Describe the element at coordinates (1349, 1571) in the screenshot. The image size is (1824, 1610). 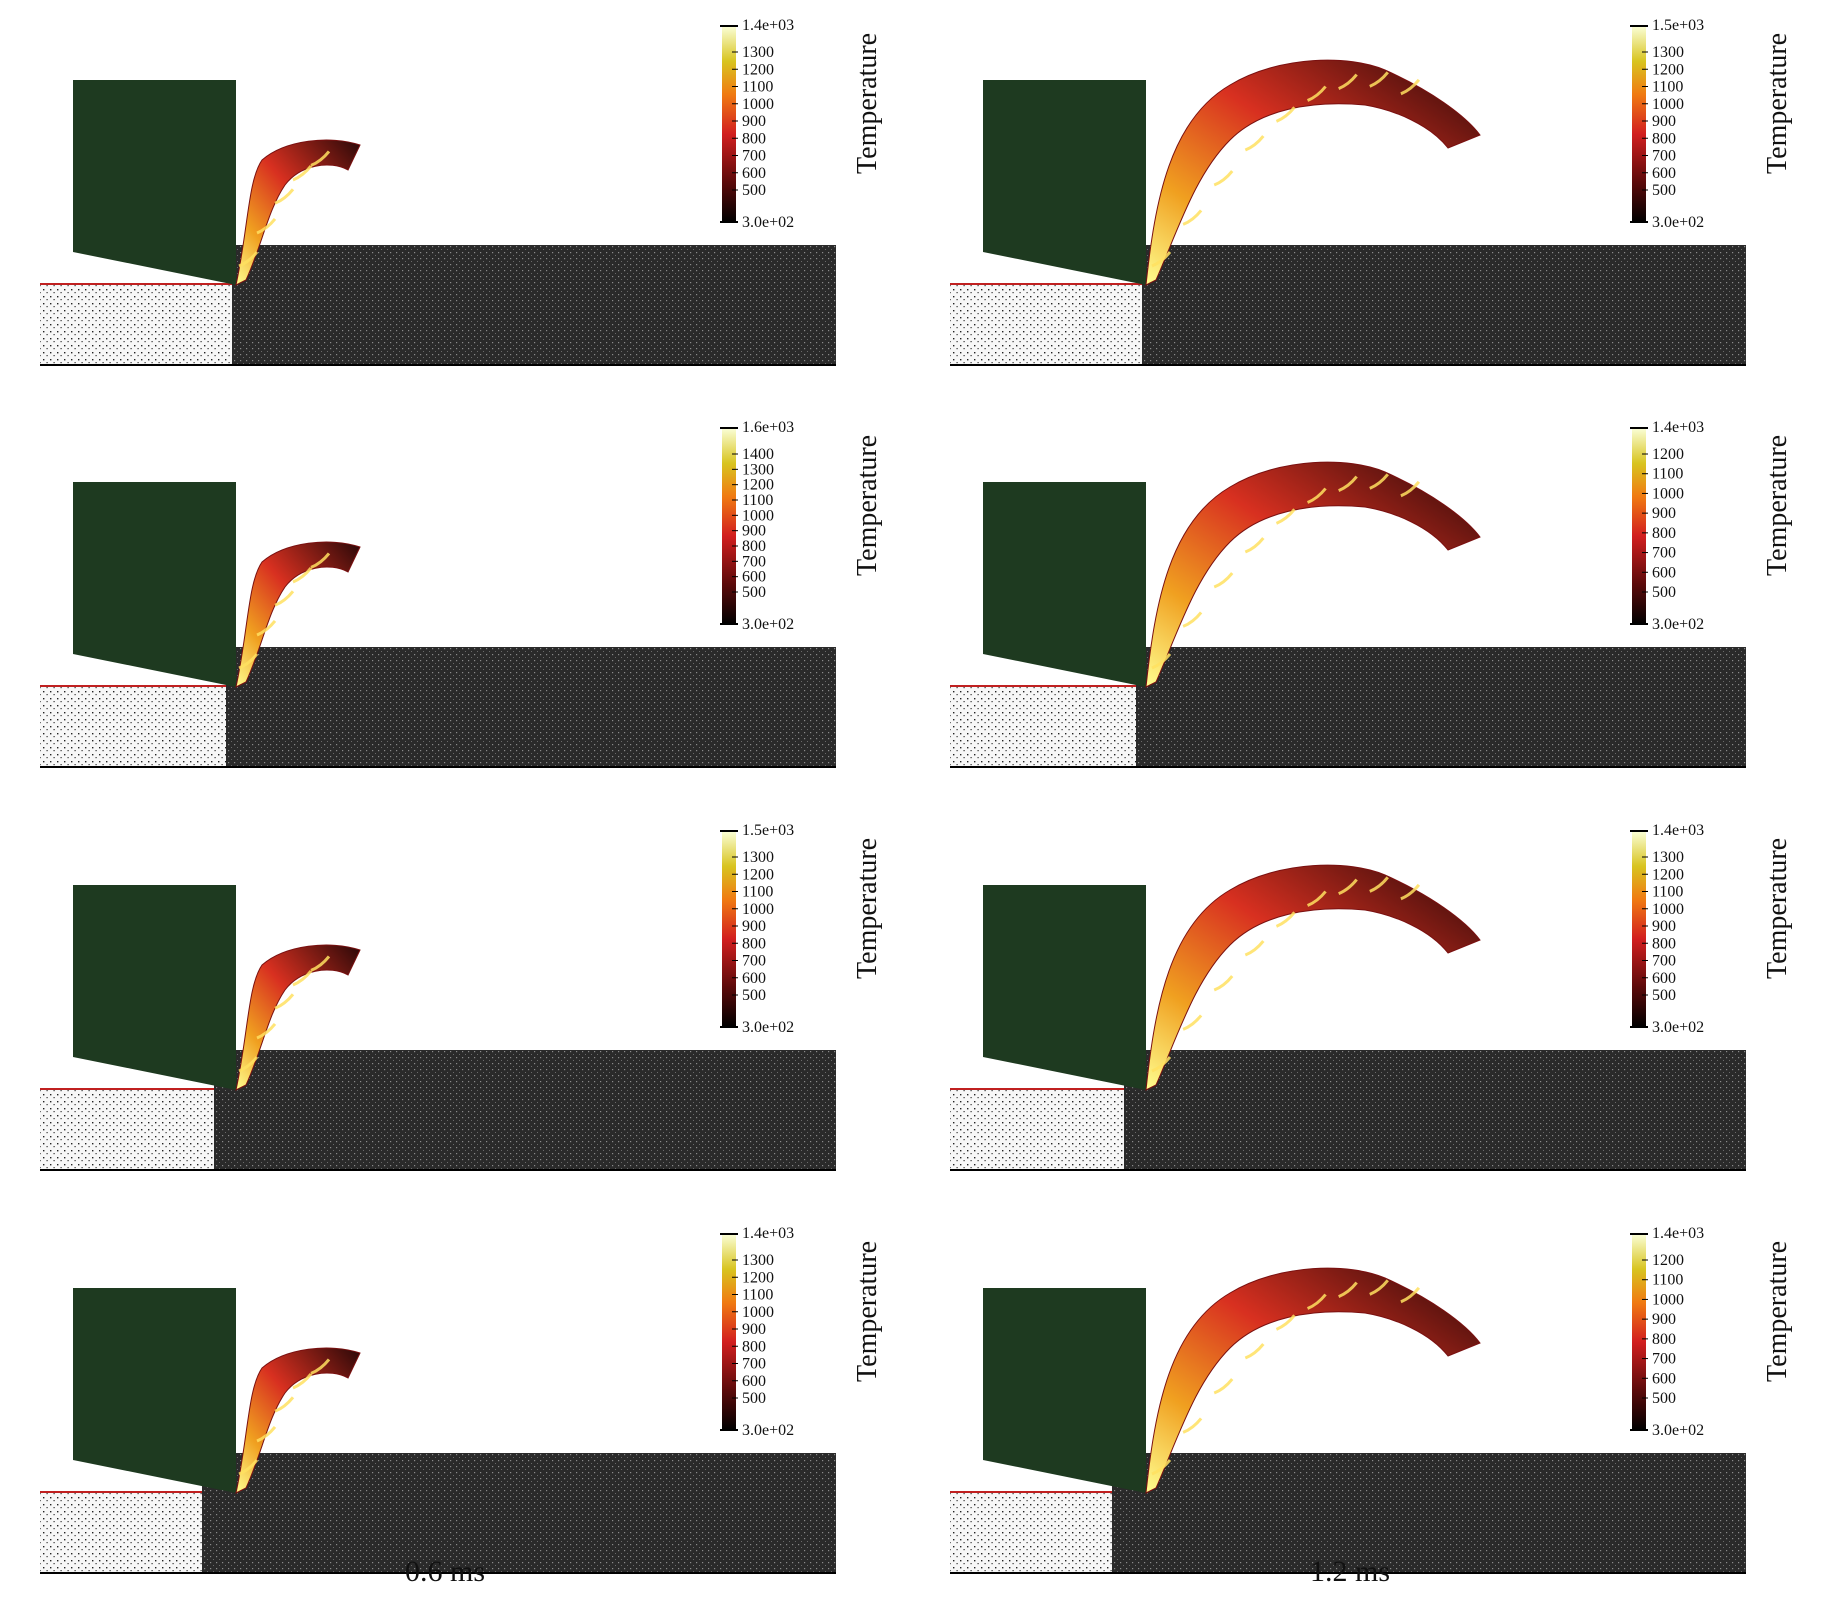
I see `caption-1.2ms: 1.2 ms` at that location.